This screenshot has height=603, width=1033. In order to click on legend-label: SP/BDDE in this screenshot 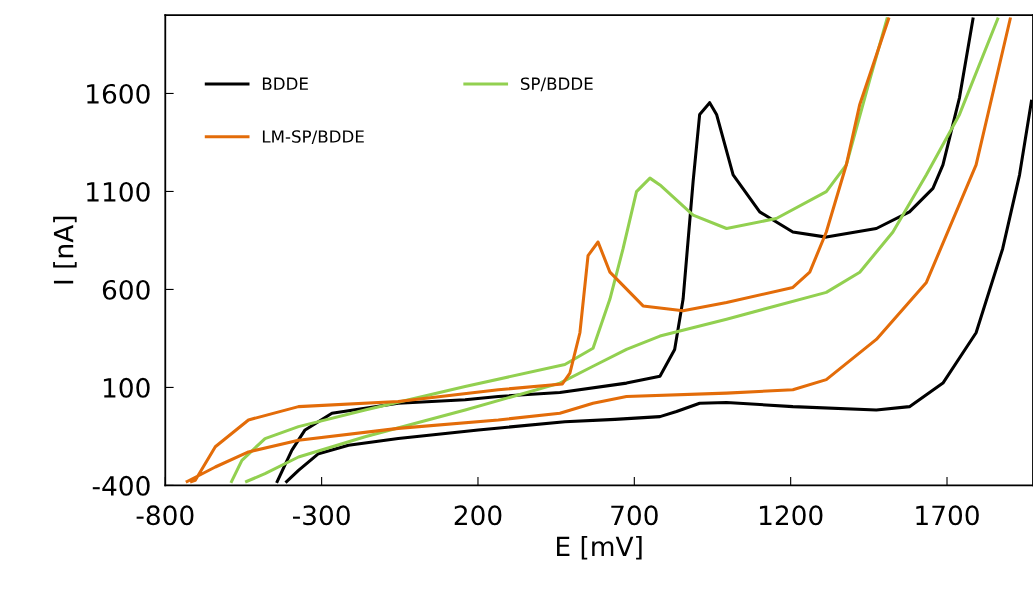, I will do `click(556, 84)`.